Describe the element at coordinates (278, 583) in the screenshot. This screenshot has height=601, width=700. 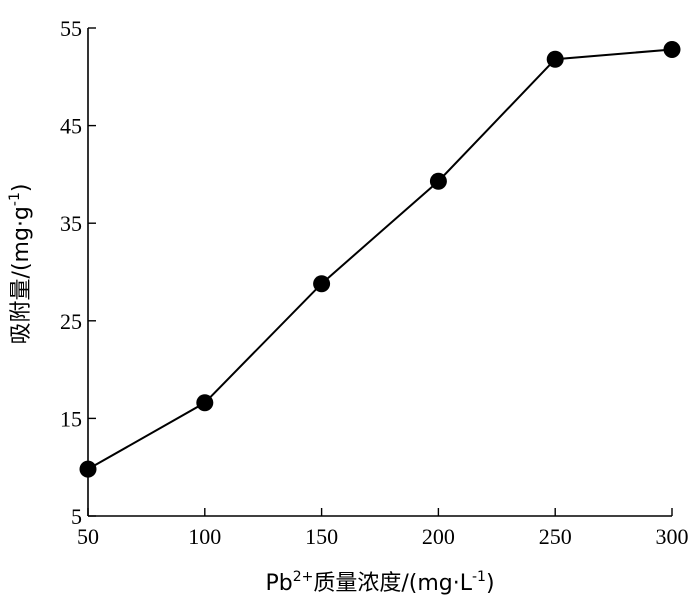
I see `x-title-part-1: Pb` at that location.